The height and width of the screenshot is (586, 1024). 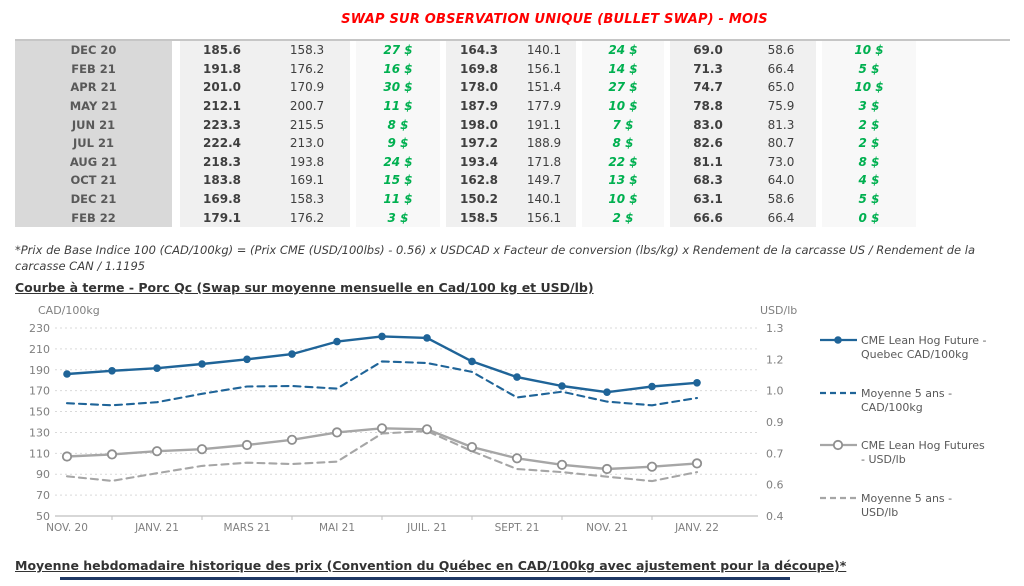 I want to click on column-band: 222.4 213.0, so click(x=265, y=143).